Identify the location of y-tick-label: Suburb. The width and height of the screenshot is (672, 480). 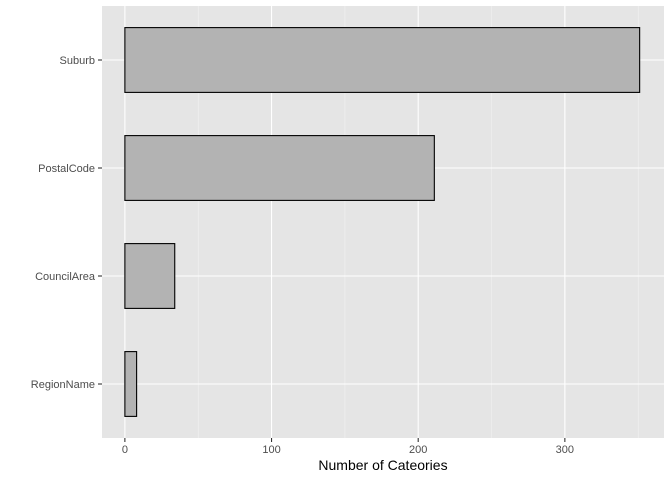
(77, 61).